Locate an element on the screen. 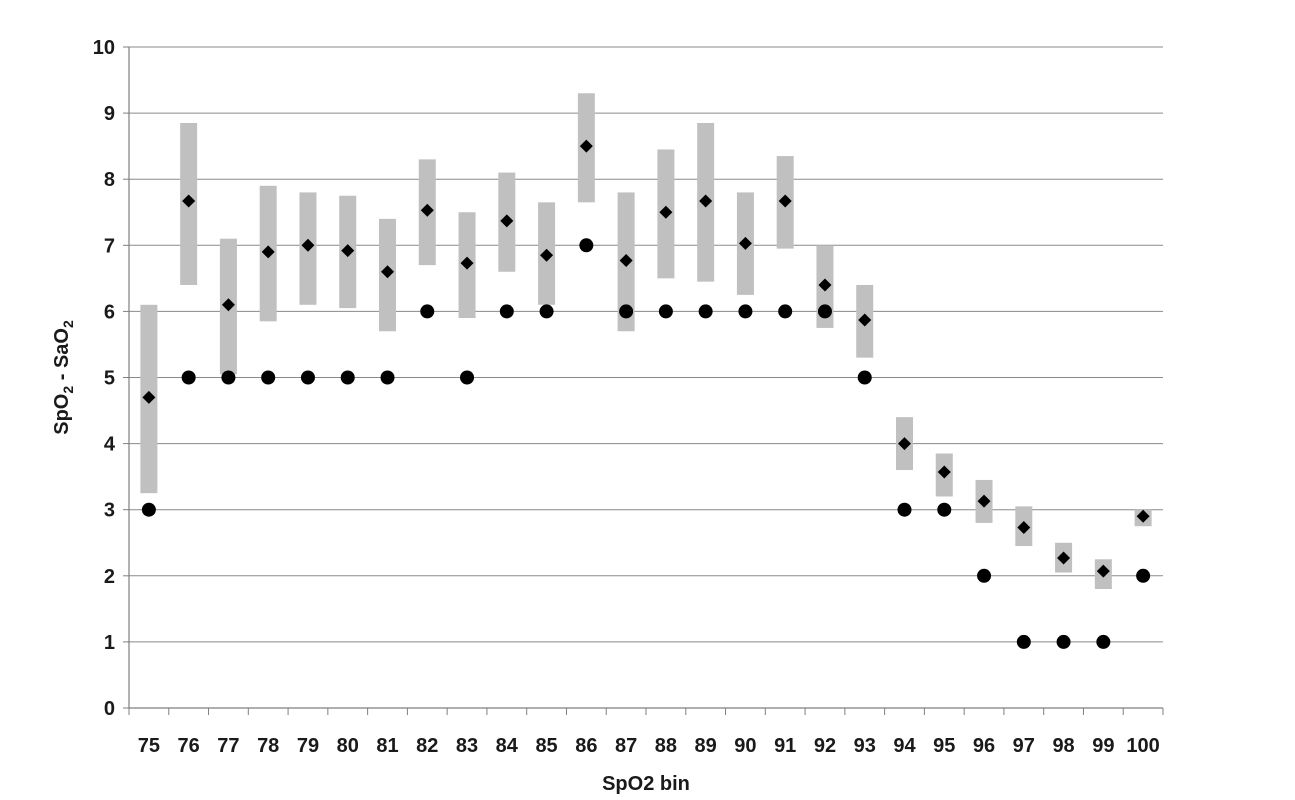 The width and height of the screenshot is (1295, 800). y-tick-label: 6 is located at coordinates (109, 312).